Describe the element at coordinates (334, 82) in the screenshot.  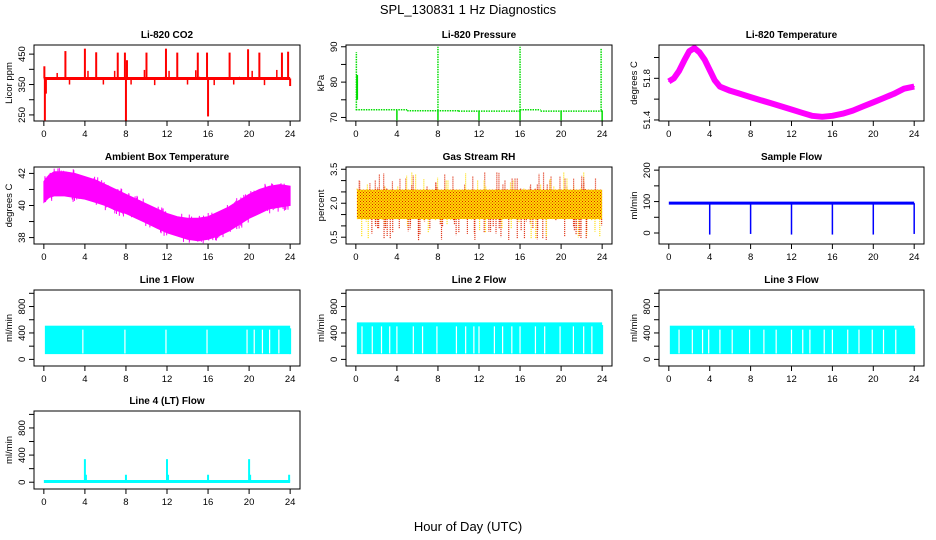
I see `y-tick-label: 80` at that location.